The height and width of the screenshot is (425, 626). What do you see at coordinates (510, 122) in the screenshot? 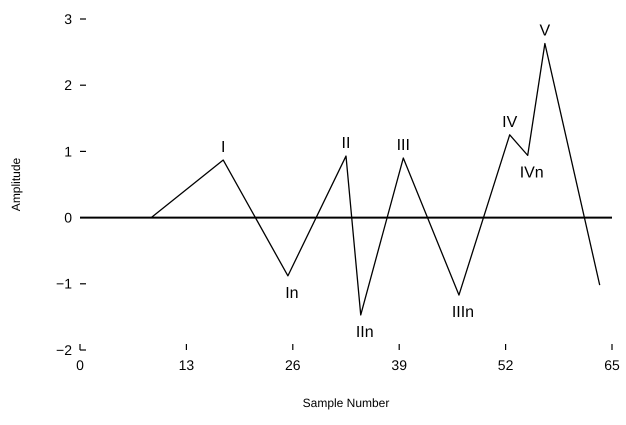
I see `annotation: IV` at bounding box center [510, 122].